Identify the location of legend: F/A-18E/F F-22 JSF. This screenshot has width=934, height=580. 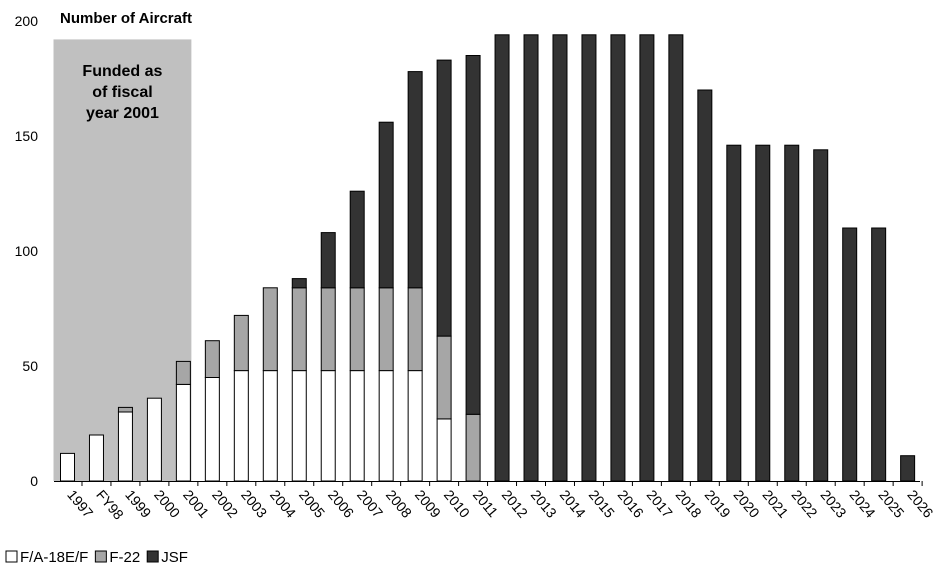
(96, 557).